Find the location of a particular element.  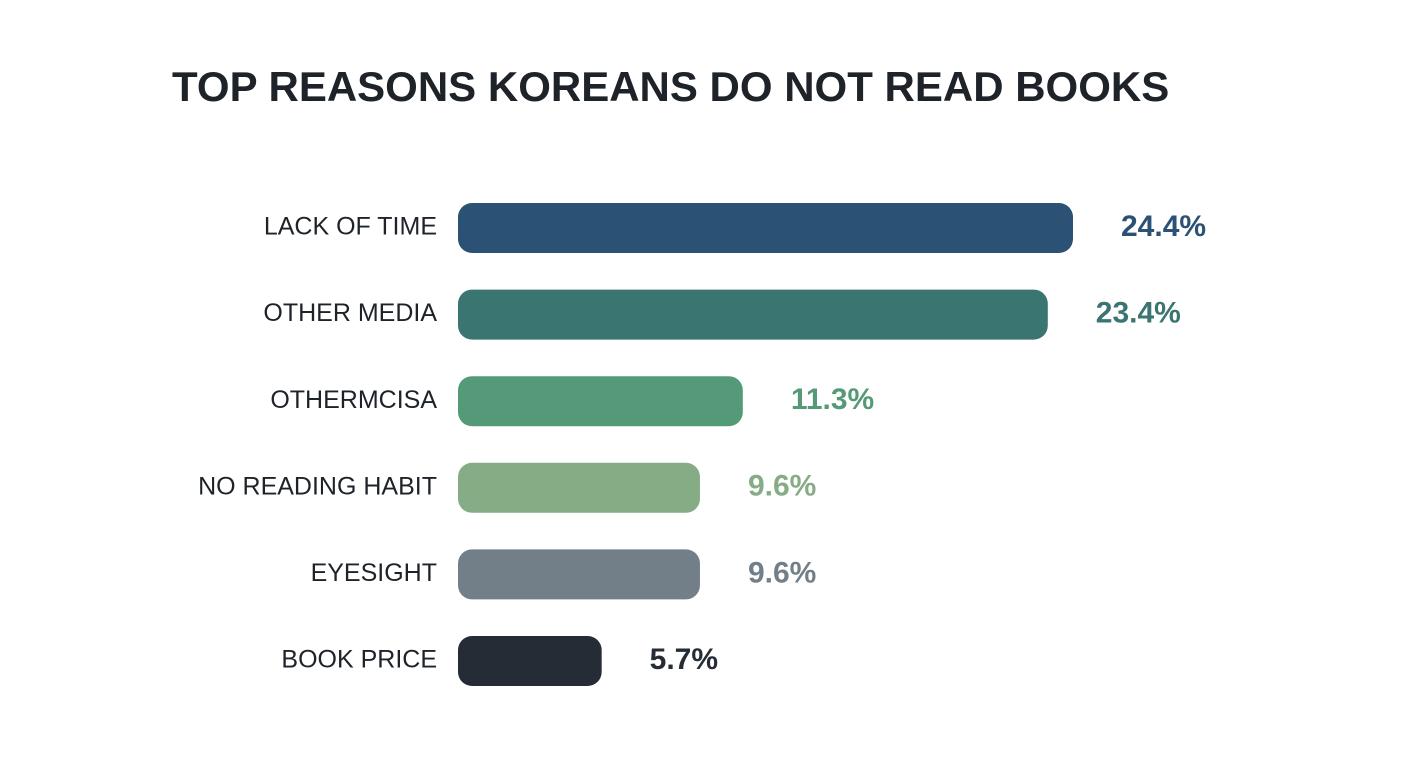

value-label: 24.4% is located at coordinates (1163, 226).